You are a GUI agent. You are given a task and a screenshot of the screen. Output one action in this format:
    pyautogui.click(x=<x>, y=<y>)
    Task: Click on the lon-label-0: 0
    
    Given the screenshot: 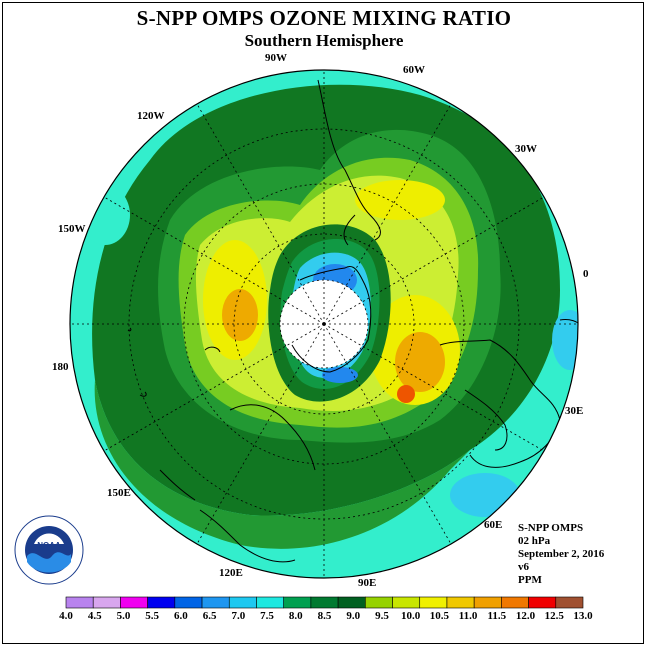 What is the action you would take?
    pyautogui.click(x=586, y=274)
    